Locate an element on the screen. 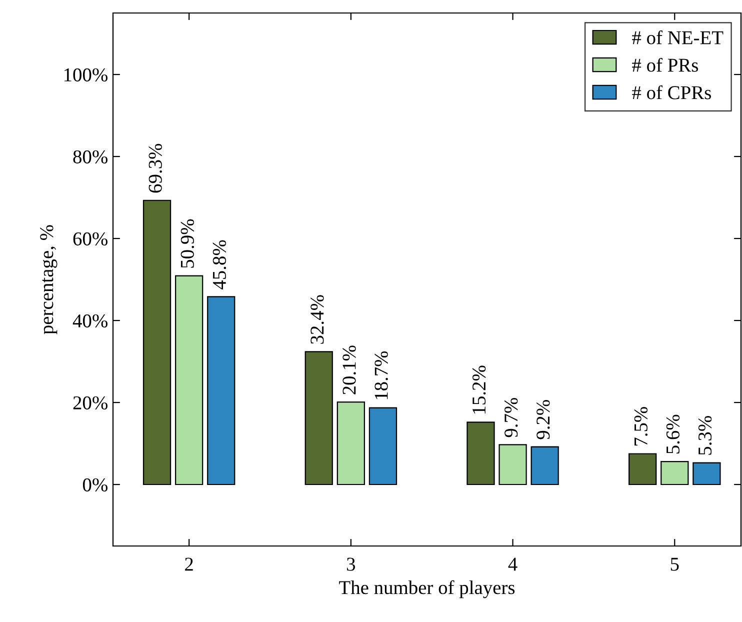 This screenshot has height=622, width=742. y-tick-label: 40% is located at coordinates (90, 321).